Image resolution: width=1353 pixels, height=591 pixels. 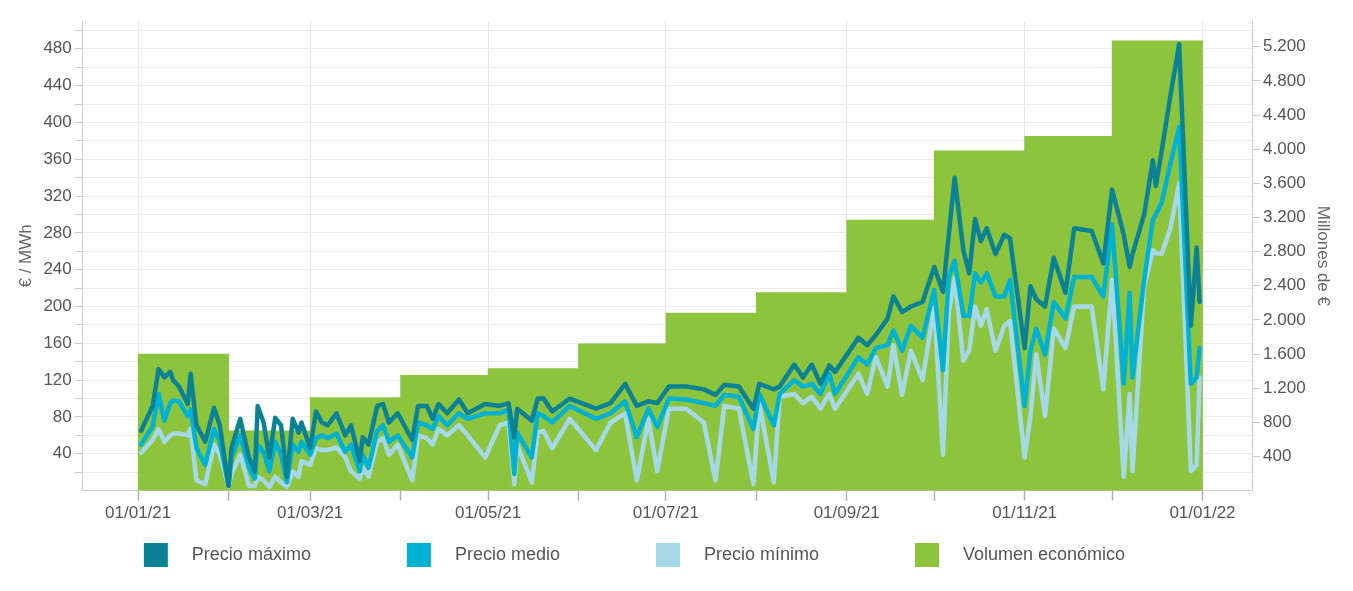 What do you see at coordinates (57, 48) in the screenshot?
I see `y-tick-label: 480` at bounding box center [57, 48].